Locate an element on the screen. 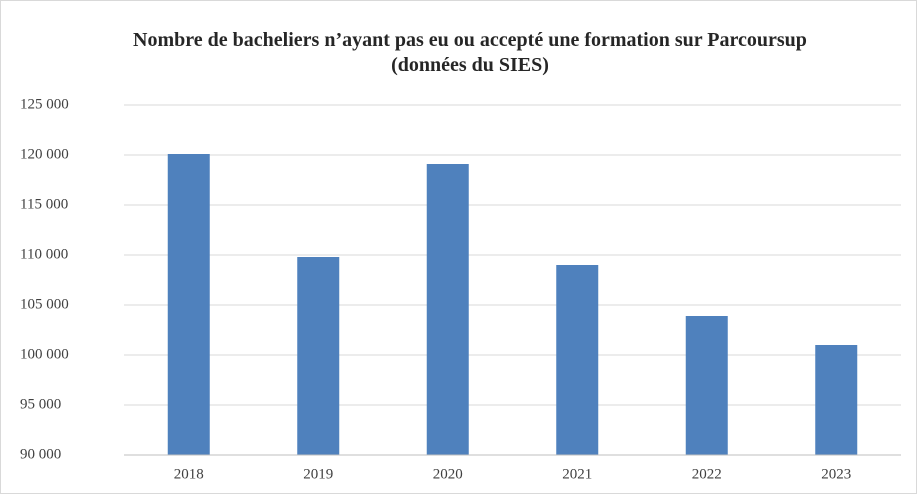 Image resolution: width=917 pixels, height=494 pixels. x-tick-label: 2021 is located at coordinates (577, 474).